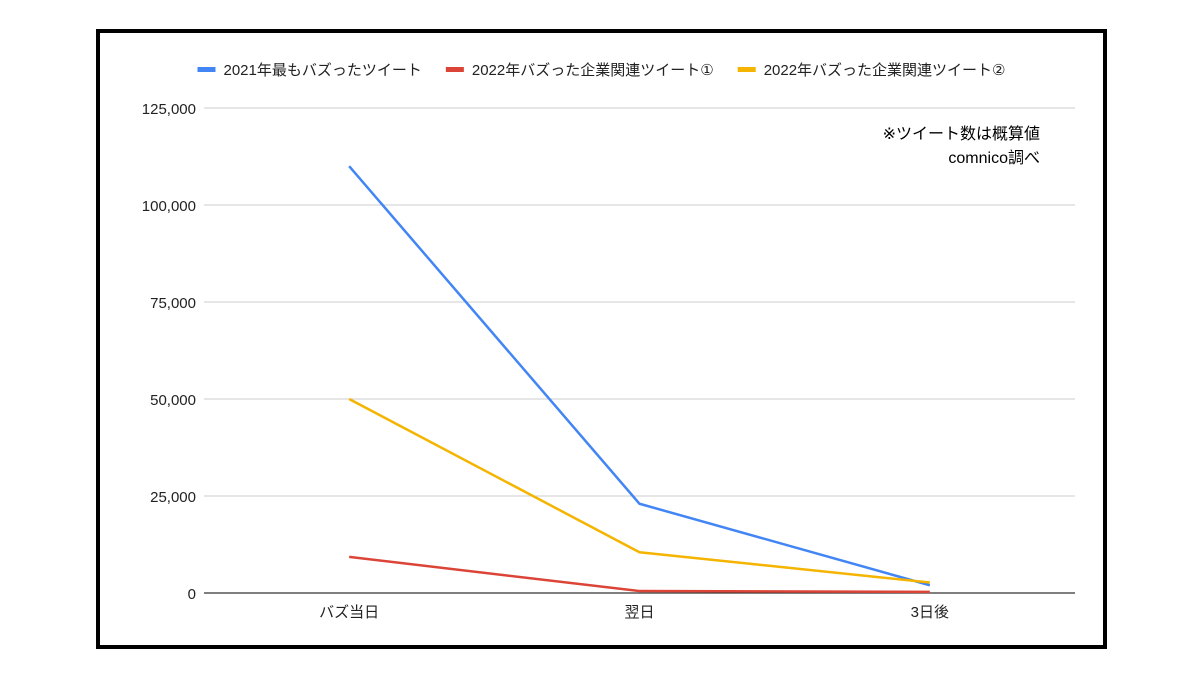 Image resolution: width=1200 pixels, height=675 pixels. Describe the element at coordinates (961, 133) in the screenshot. I see `annotation-line-1: ※ツイート数は概算値` at that location.